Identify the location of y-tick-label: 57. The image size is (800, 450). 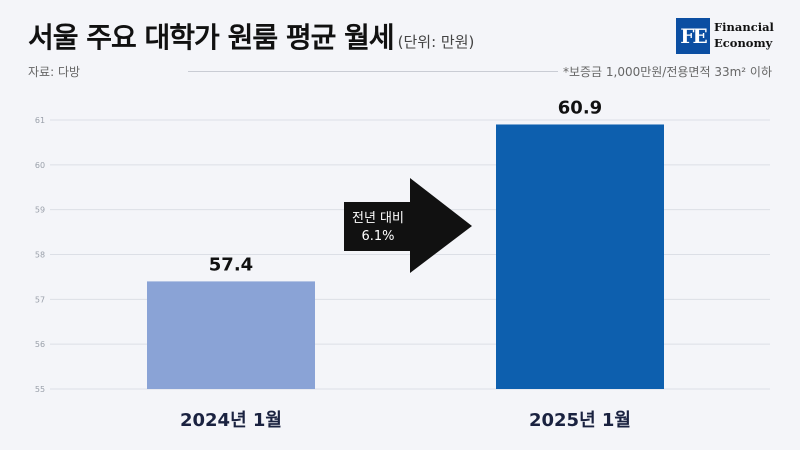
(40, 299).